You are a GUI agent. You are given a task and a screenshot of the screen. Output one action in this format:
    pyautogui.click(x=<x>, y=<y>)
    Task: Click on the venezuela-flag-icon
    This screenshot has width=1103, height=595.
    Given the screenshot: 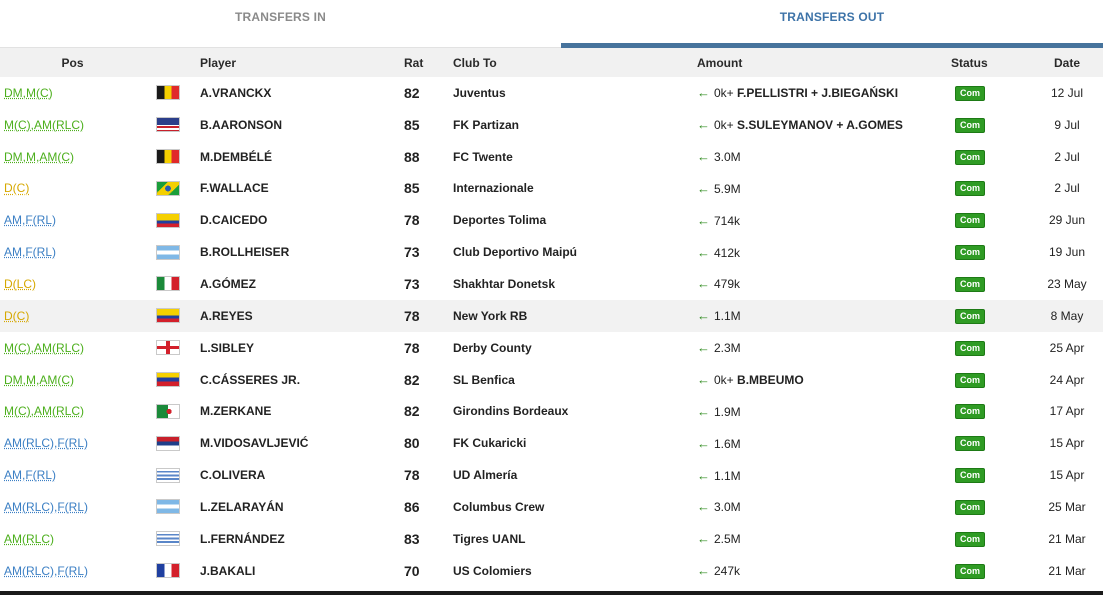 What is the action you would take?
    pyautogui.click(x=168, y=380)
    